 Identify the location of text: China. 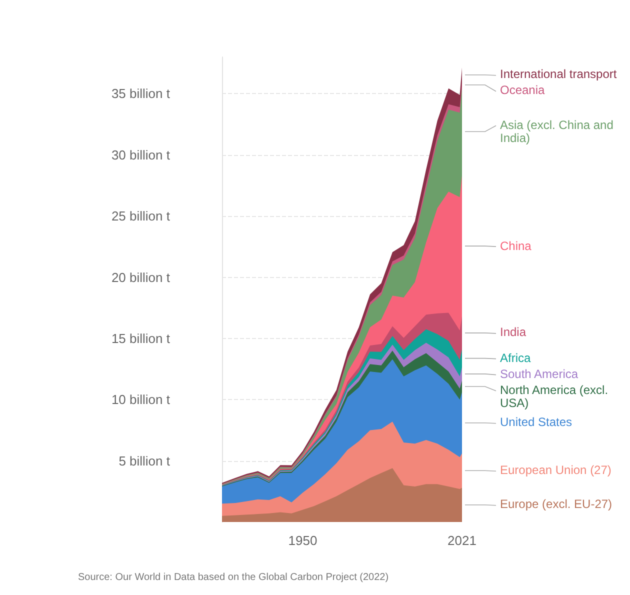
(516, 245).